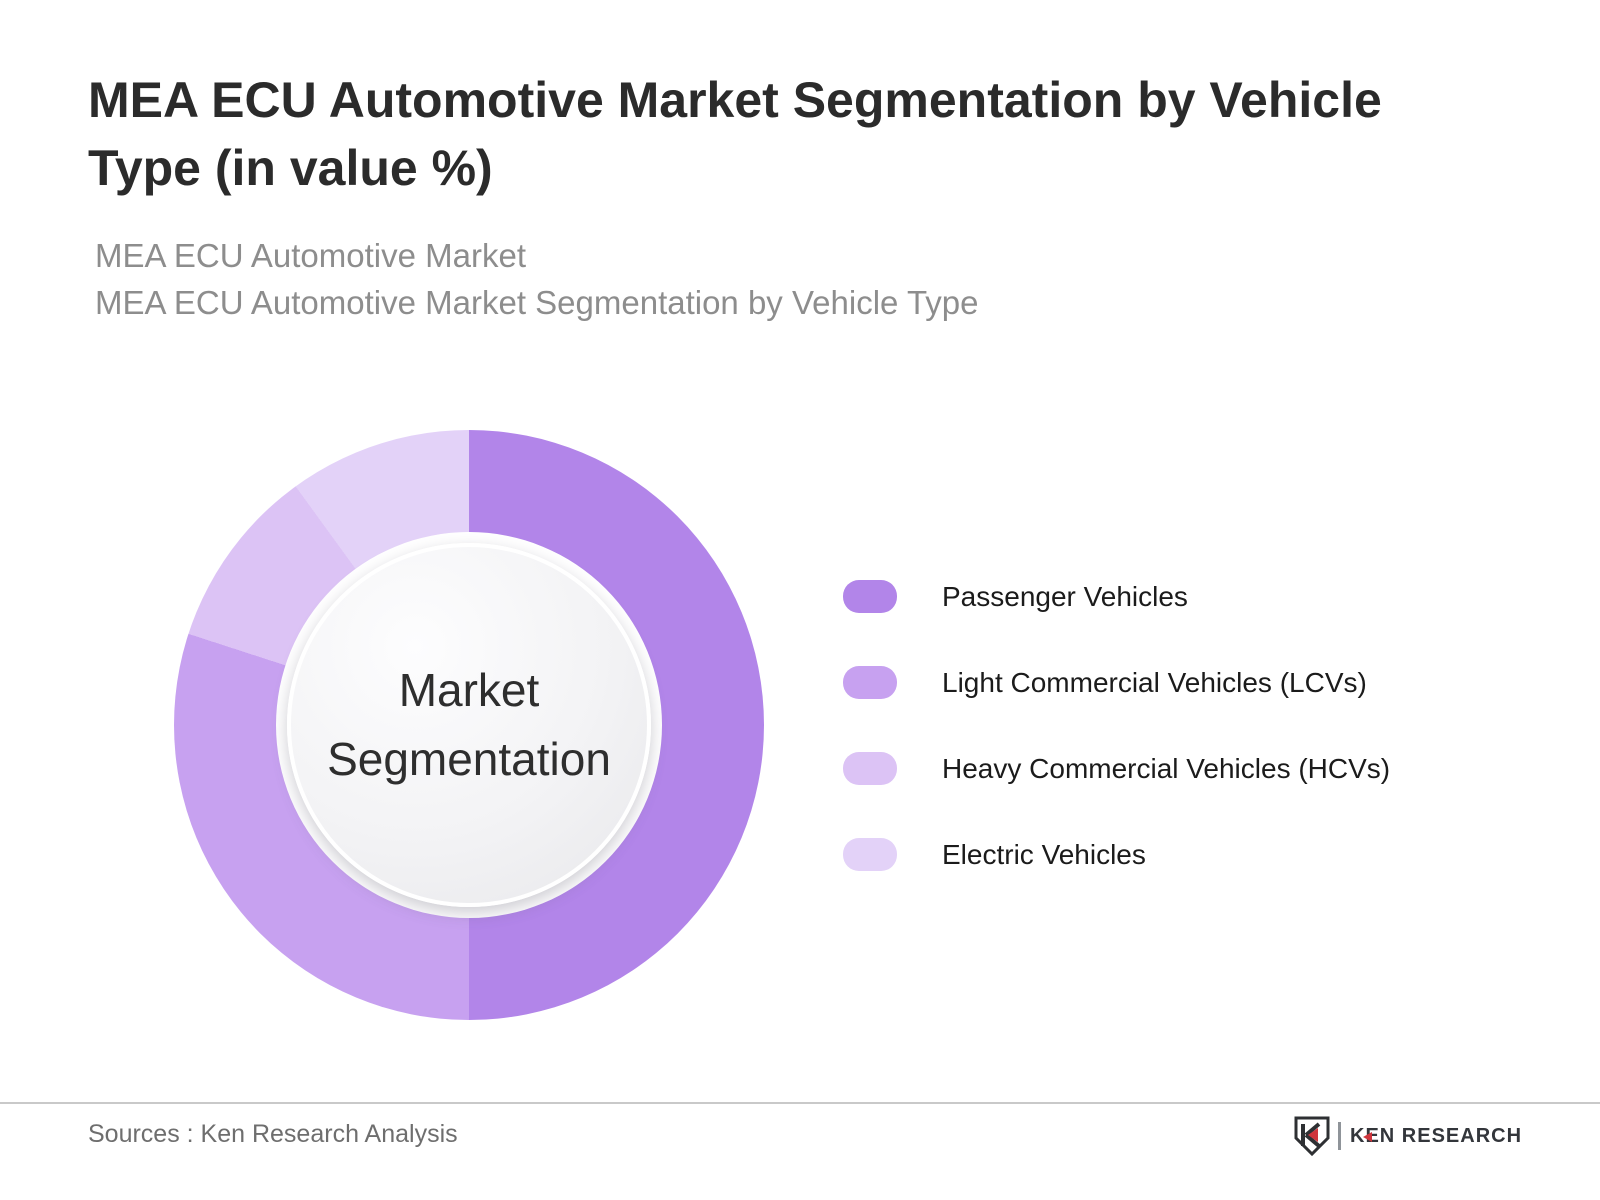  Describe the element at coordinates (1436, 1136) in the screenshot. I see `logo-wordmark: KEN RESEARCH` at that location.